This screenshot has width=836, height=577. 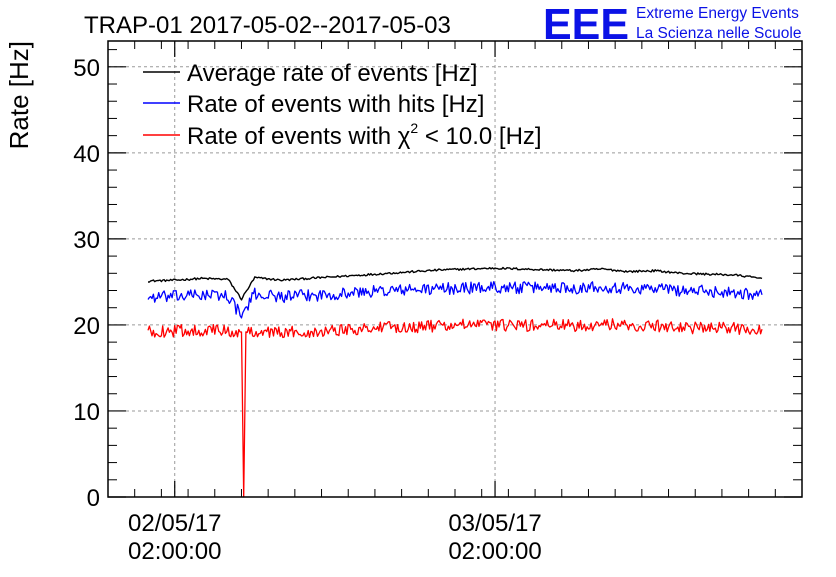 I want to click on y-tick-label: 0, so click(x=93, y=498).